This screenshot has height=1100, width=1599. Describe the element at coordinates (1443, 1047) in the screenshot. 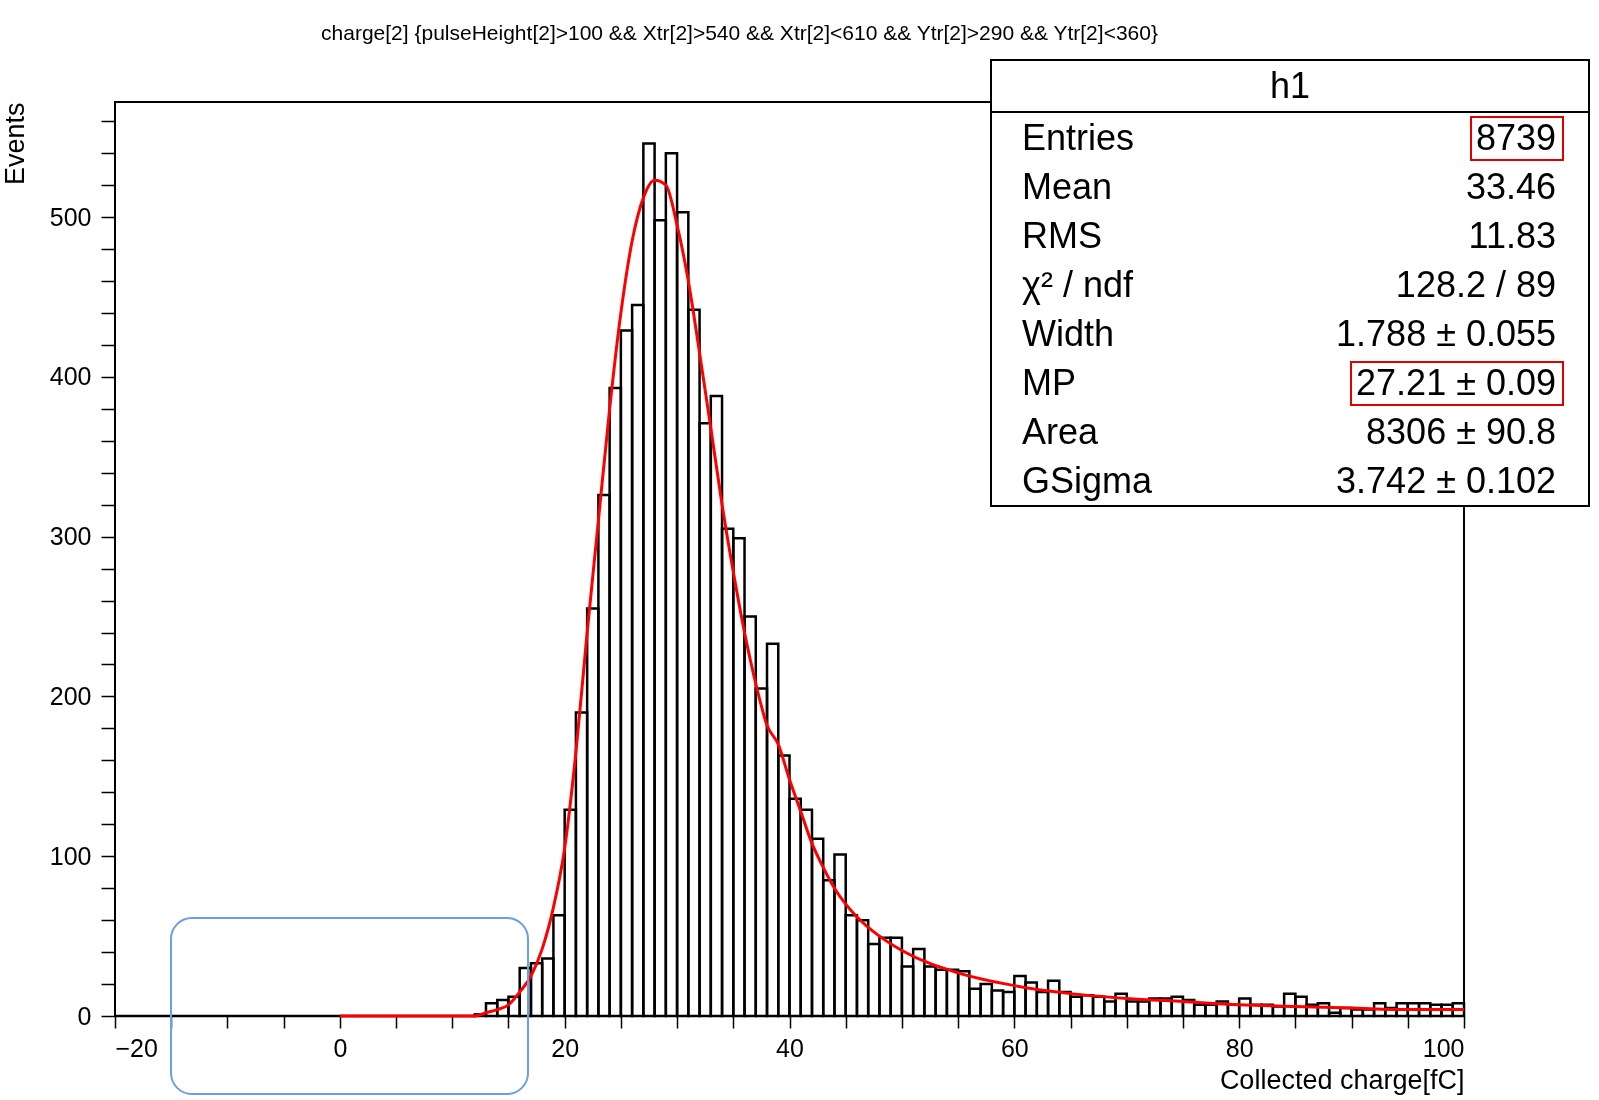

I see `x-tick-label: 100` at that location.